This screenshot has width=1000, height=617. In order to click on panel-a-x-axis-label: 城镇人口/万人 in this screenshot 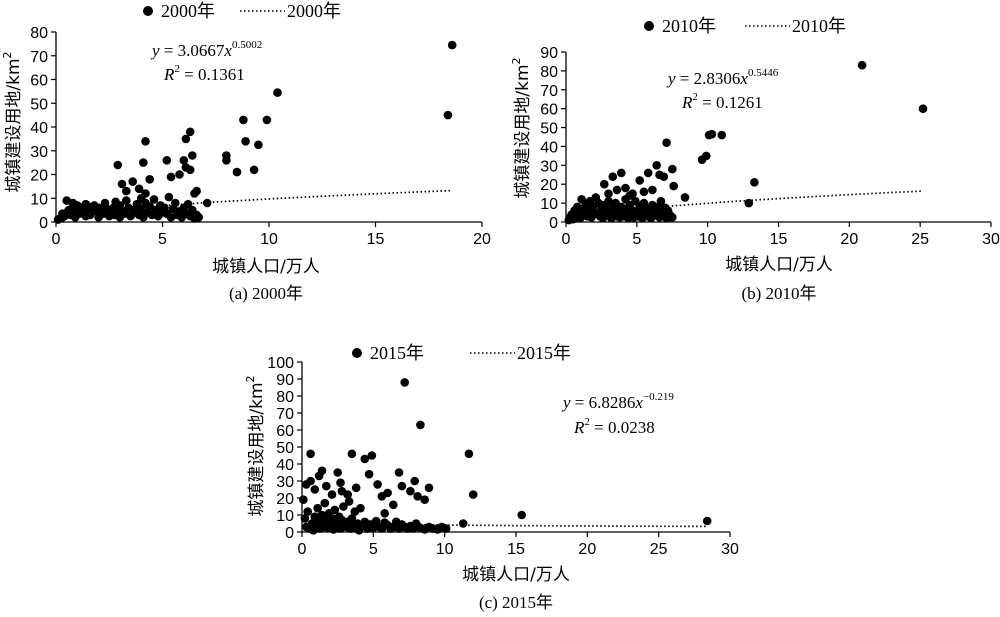, I will do `click(266, 267)`.